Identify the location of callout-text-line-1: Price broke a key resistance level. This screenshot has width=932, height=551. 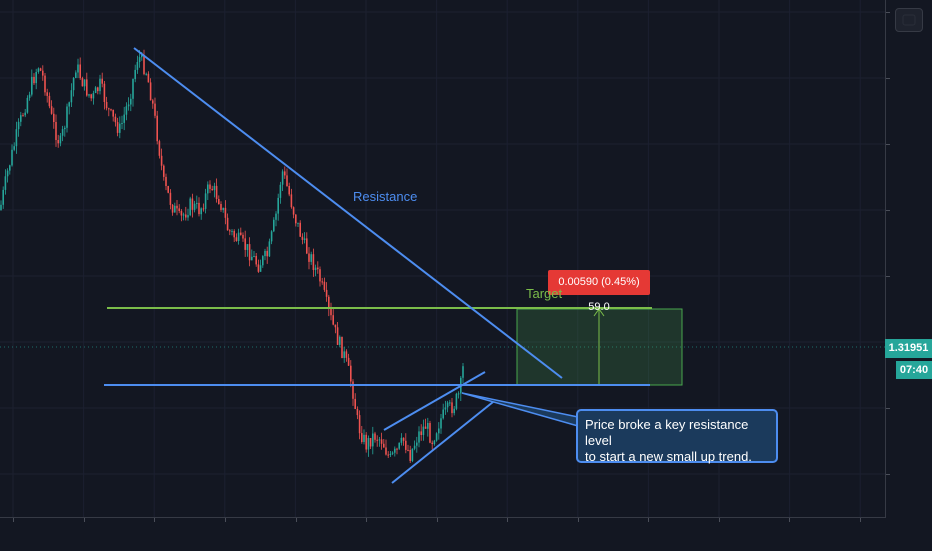
(667, 432).